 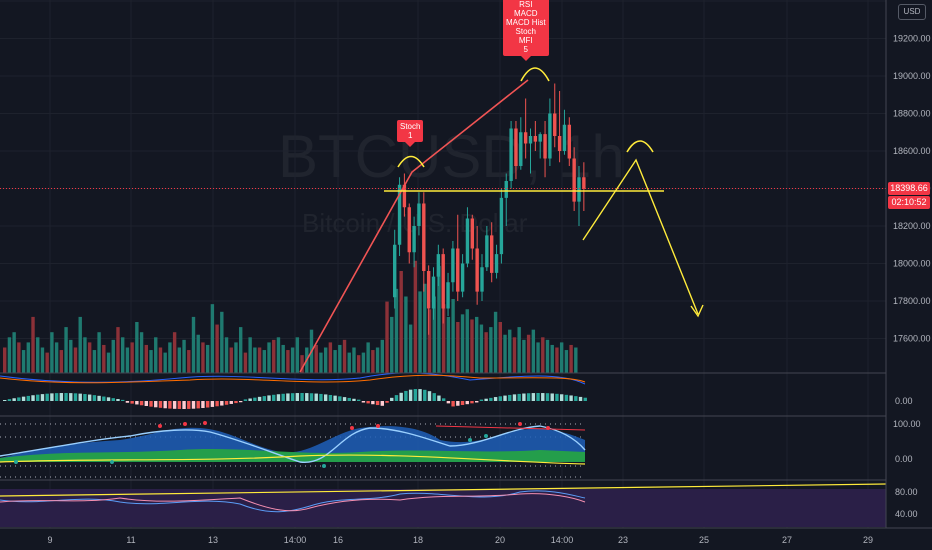 I want to click on price-tick: 18800.00, so click(x=912, y=114).